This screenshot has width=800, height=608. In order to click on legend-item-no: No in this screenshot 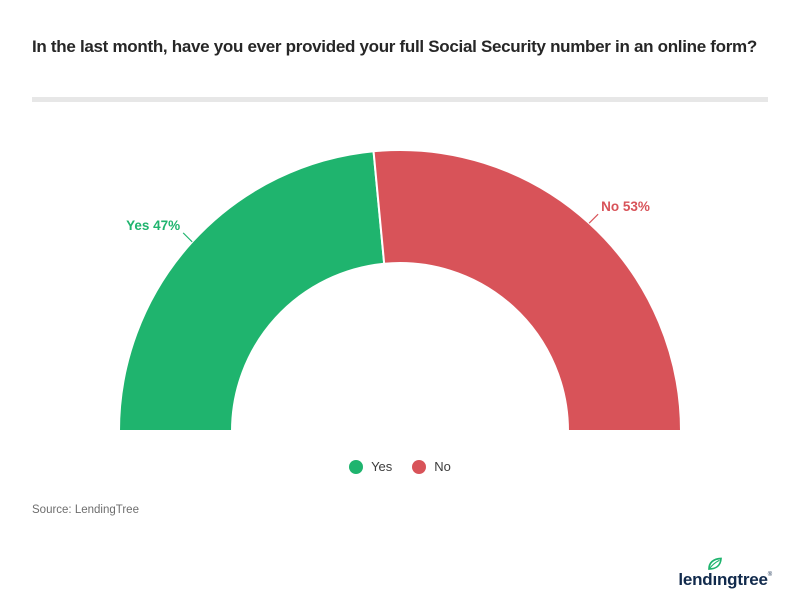, I will do `click(431, 466)`.